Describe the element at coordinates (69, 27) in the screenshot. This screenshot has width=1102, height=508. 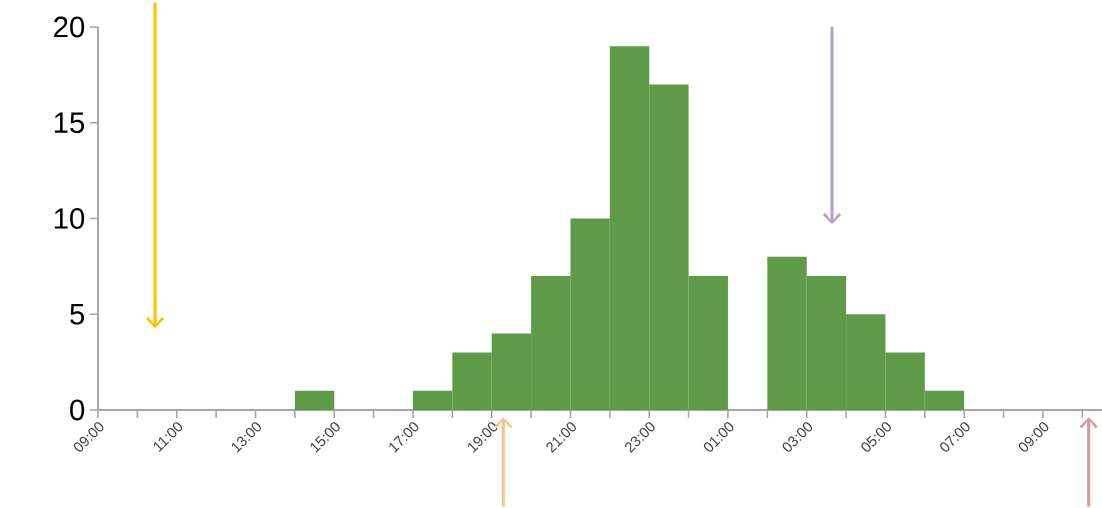
I see `y-tick-label: 20` at that location.